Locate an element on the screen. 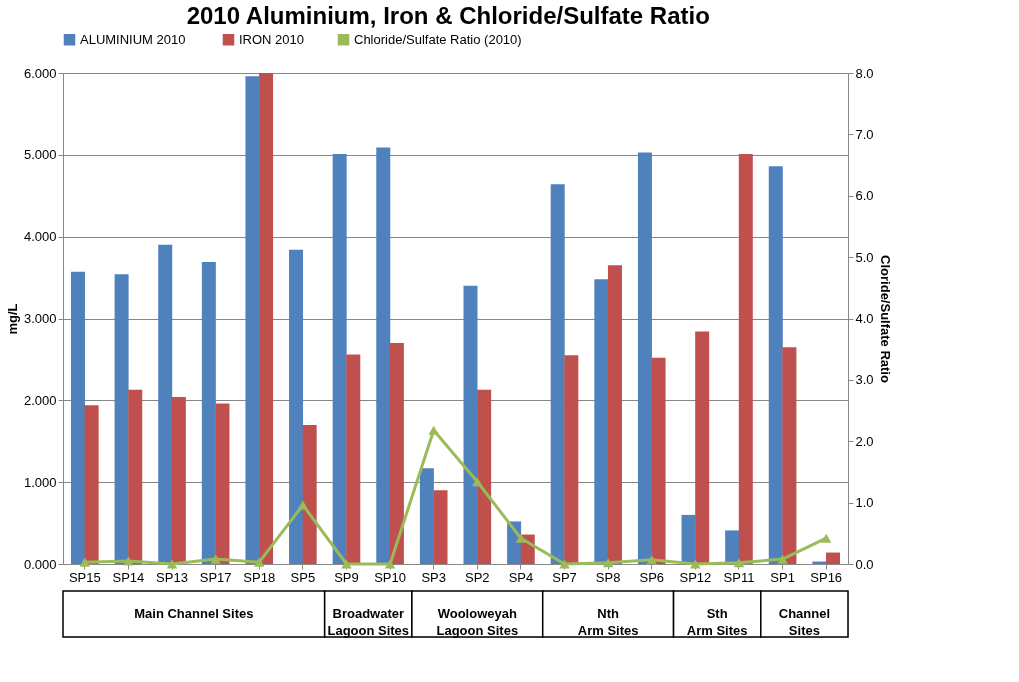  x-tick-label: SP6 is located at coordinates (652, 577).